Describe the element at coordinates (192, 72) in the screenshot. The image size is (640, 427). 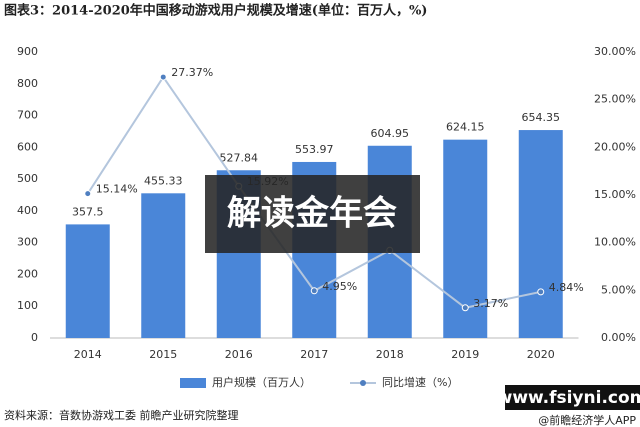
I see `line-value-label: 27.37%` at that location.